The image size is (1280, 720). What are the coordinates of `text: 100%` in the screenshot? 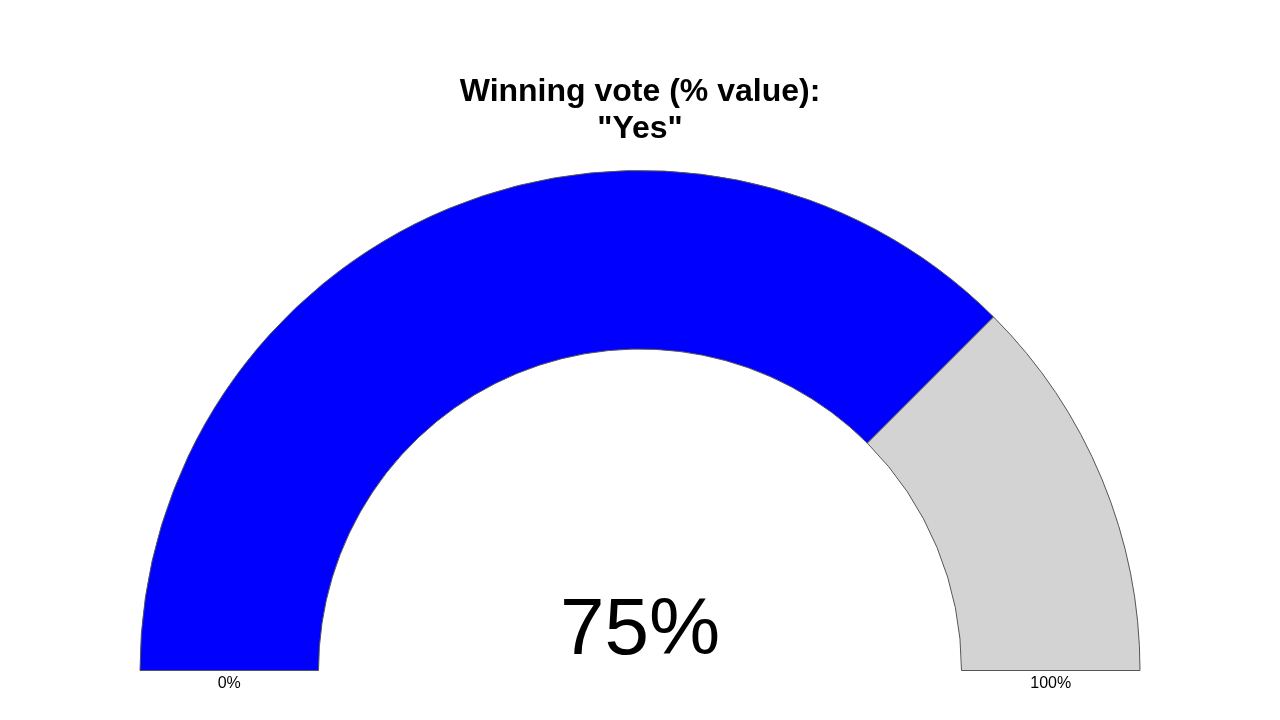 It's located at (1051, 682).